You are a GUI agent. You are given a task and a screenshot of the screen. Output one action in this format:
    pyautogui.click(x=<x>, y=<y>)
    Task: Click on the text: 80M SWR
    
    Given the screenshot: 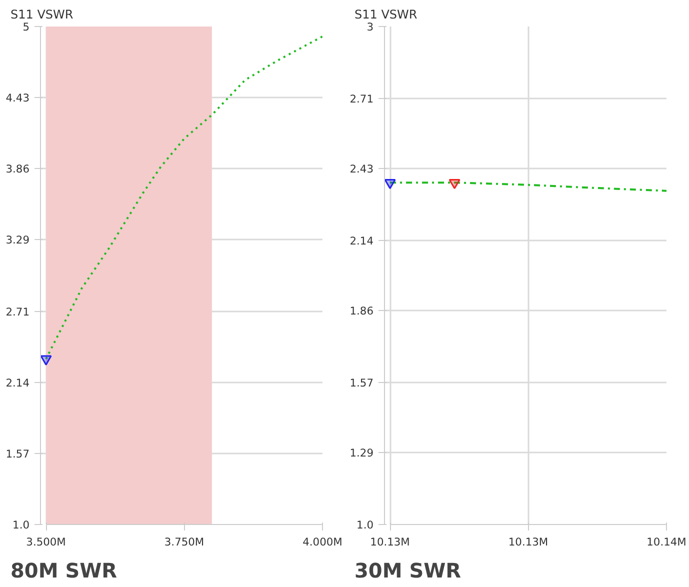 What is the action you would take?
    pyautogui.click(x=64, y=570)
    